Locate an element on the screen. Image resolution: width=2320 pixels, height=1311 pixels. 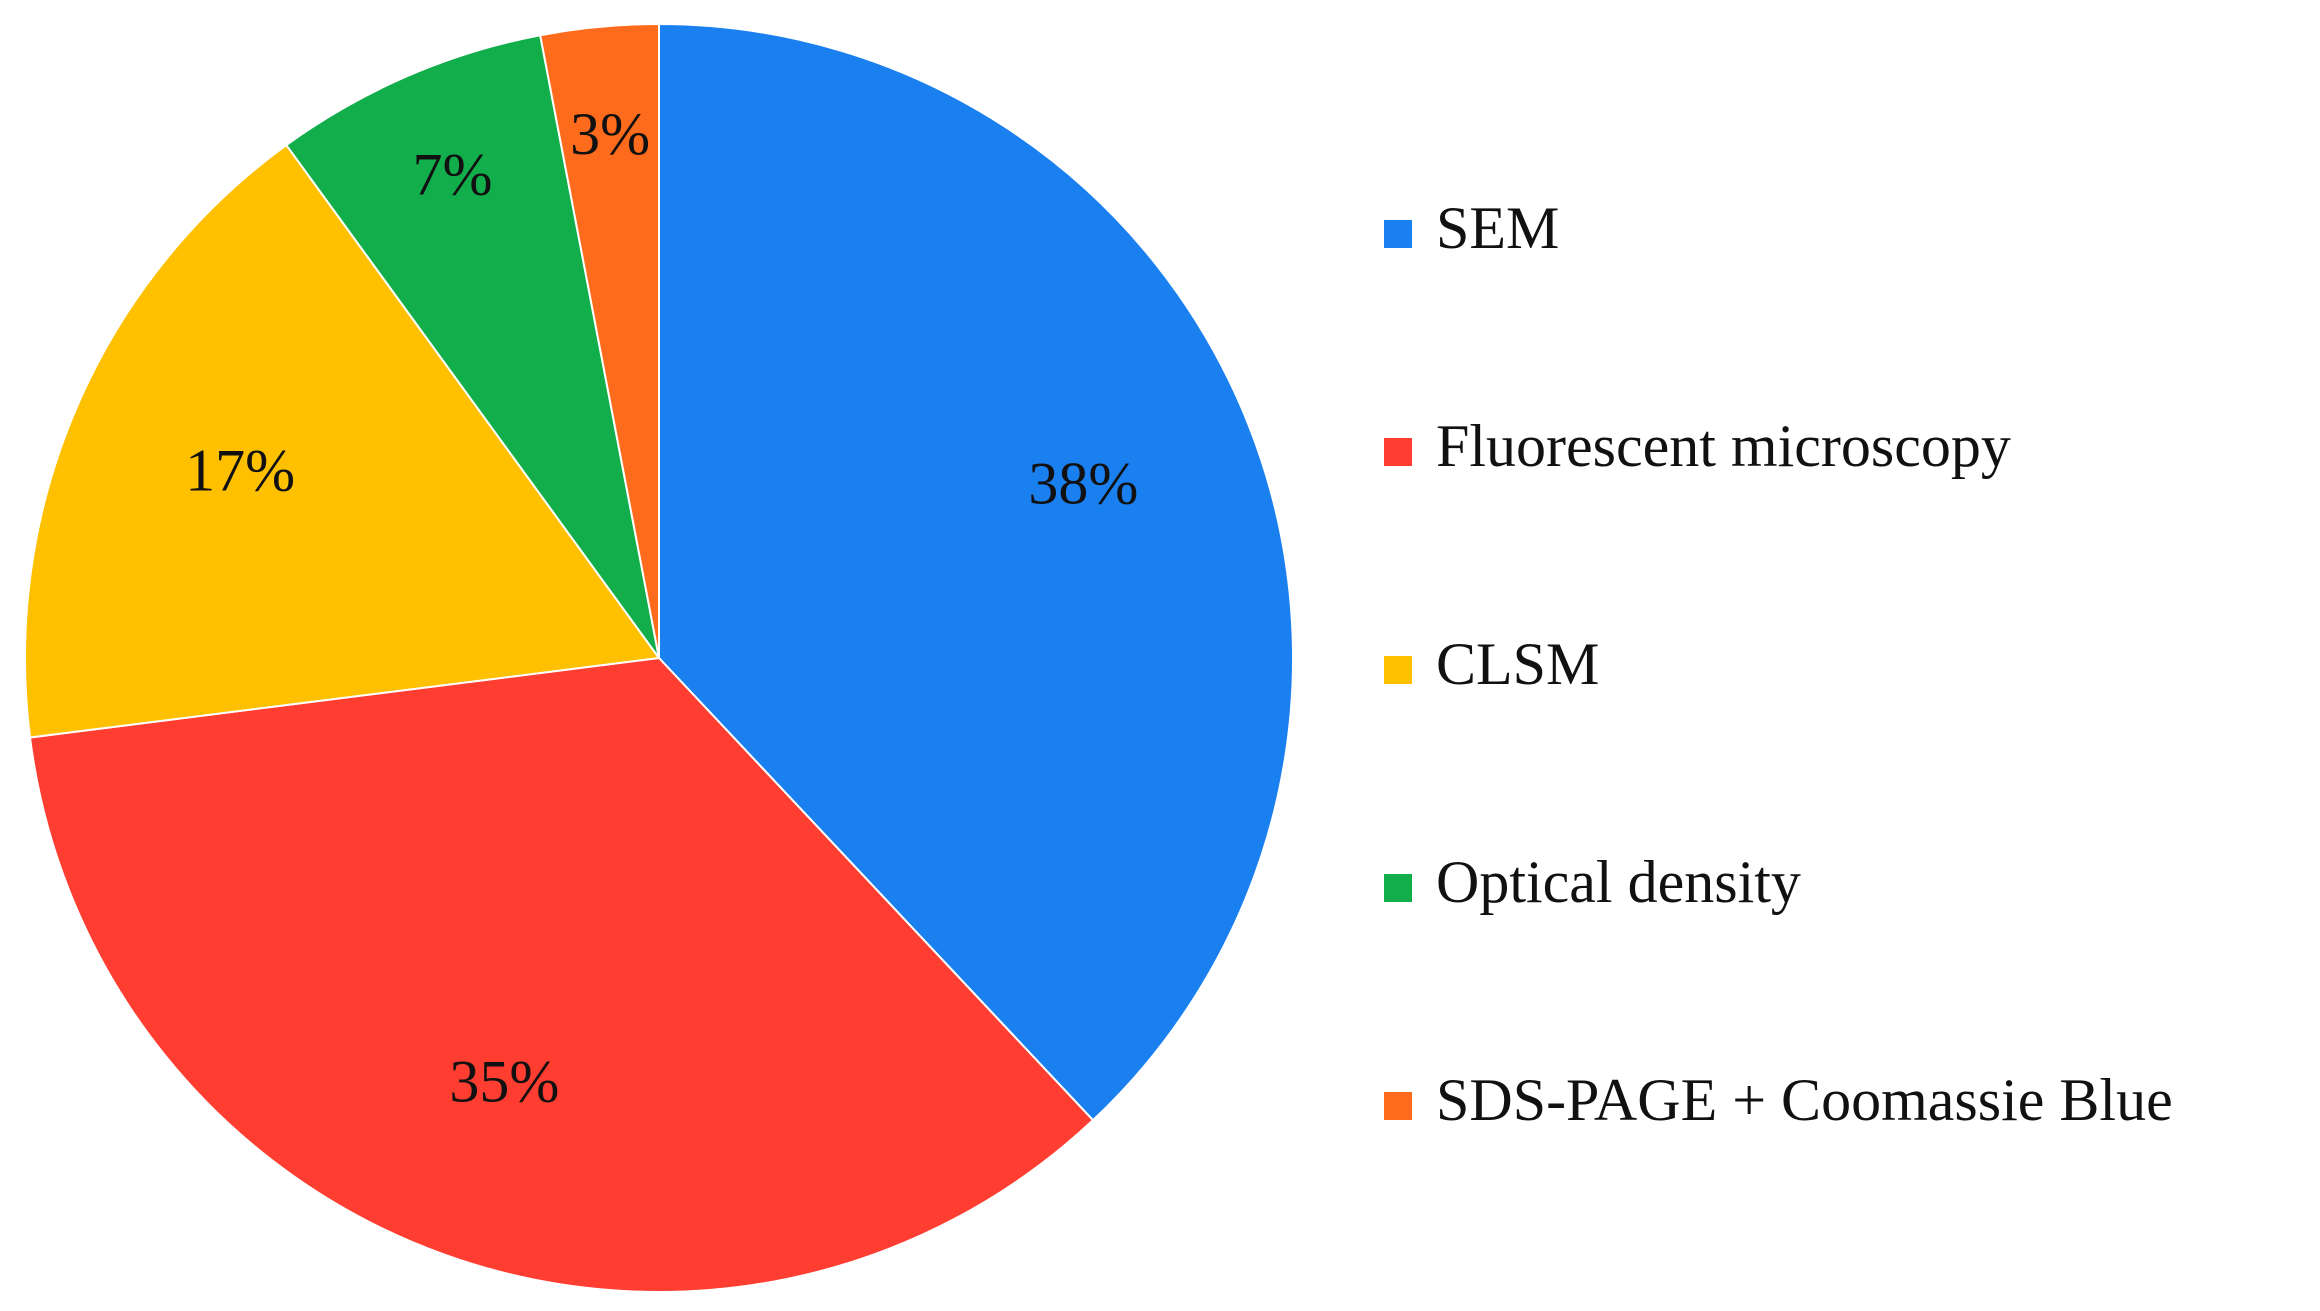
legend-label: SEM is located at coordinates (1497, 228).